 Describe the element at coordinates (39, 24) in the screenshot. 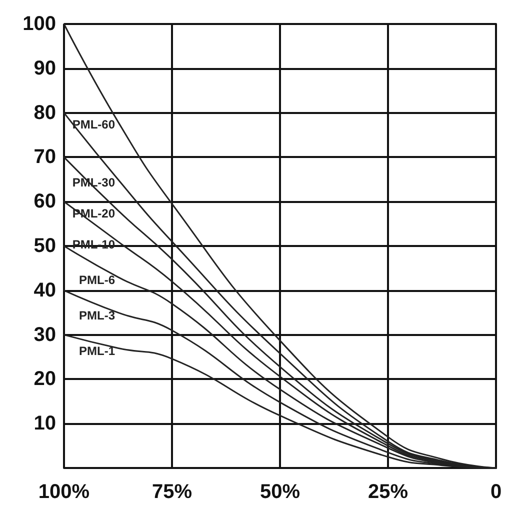

I see `y-tick-label: 100` at that location.